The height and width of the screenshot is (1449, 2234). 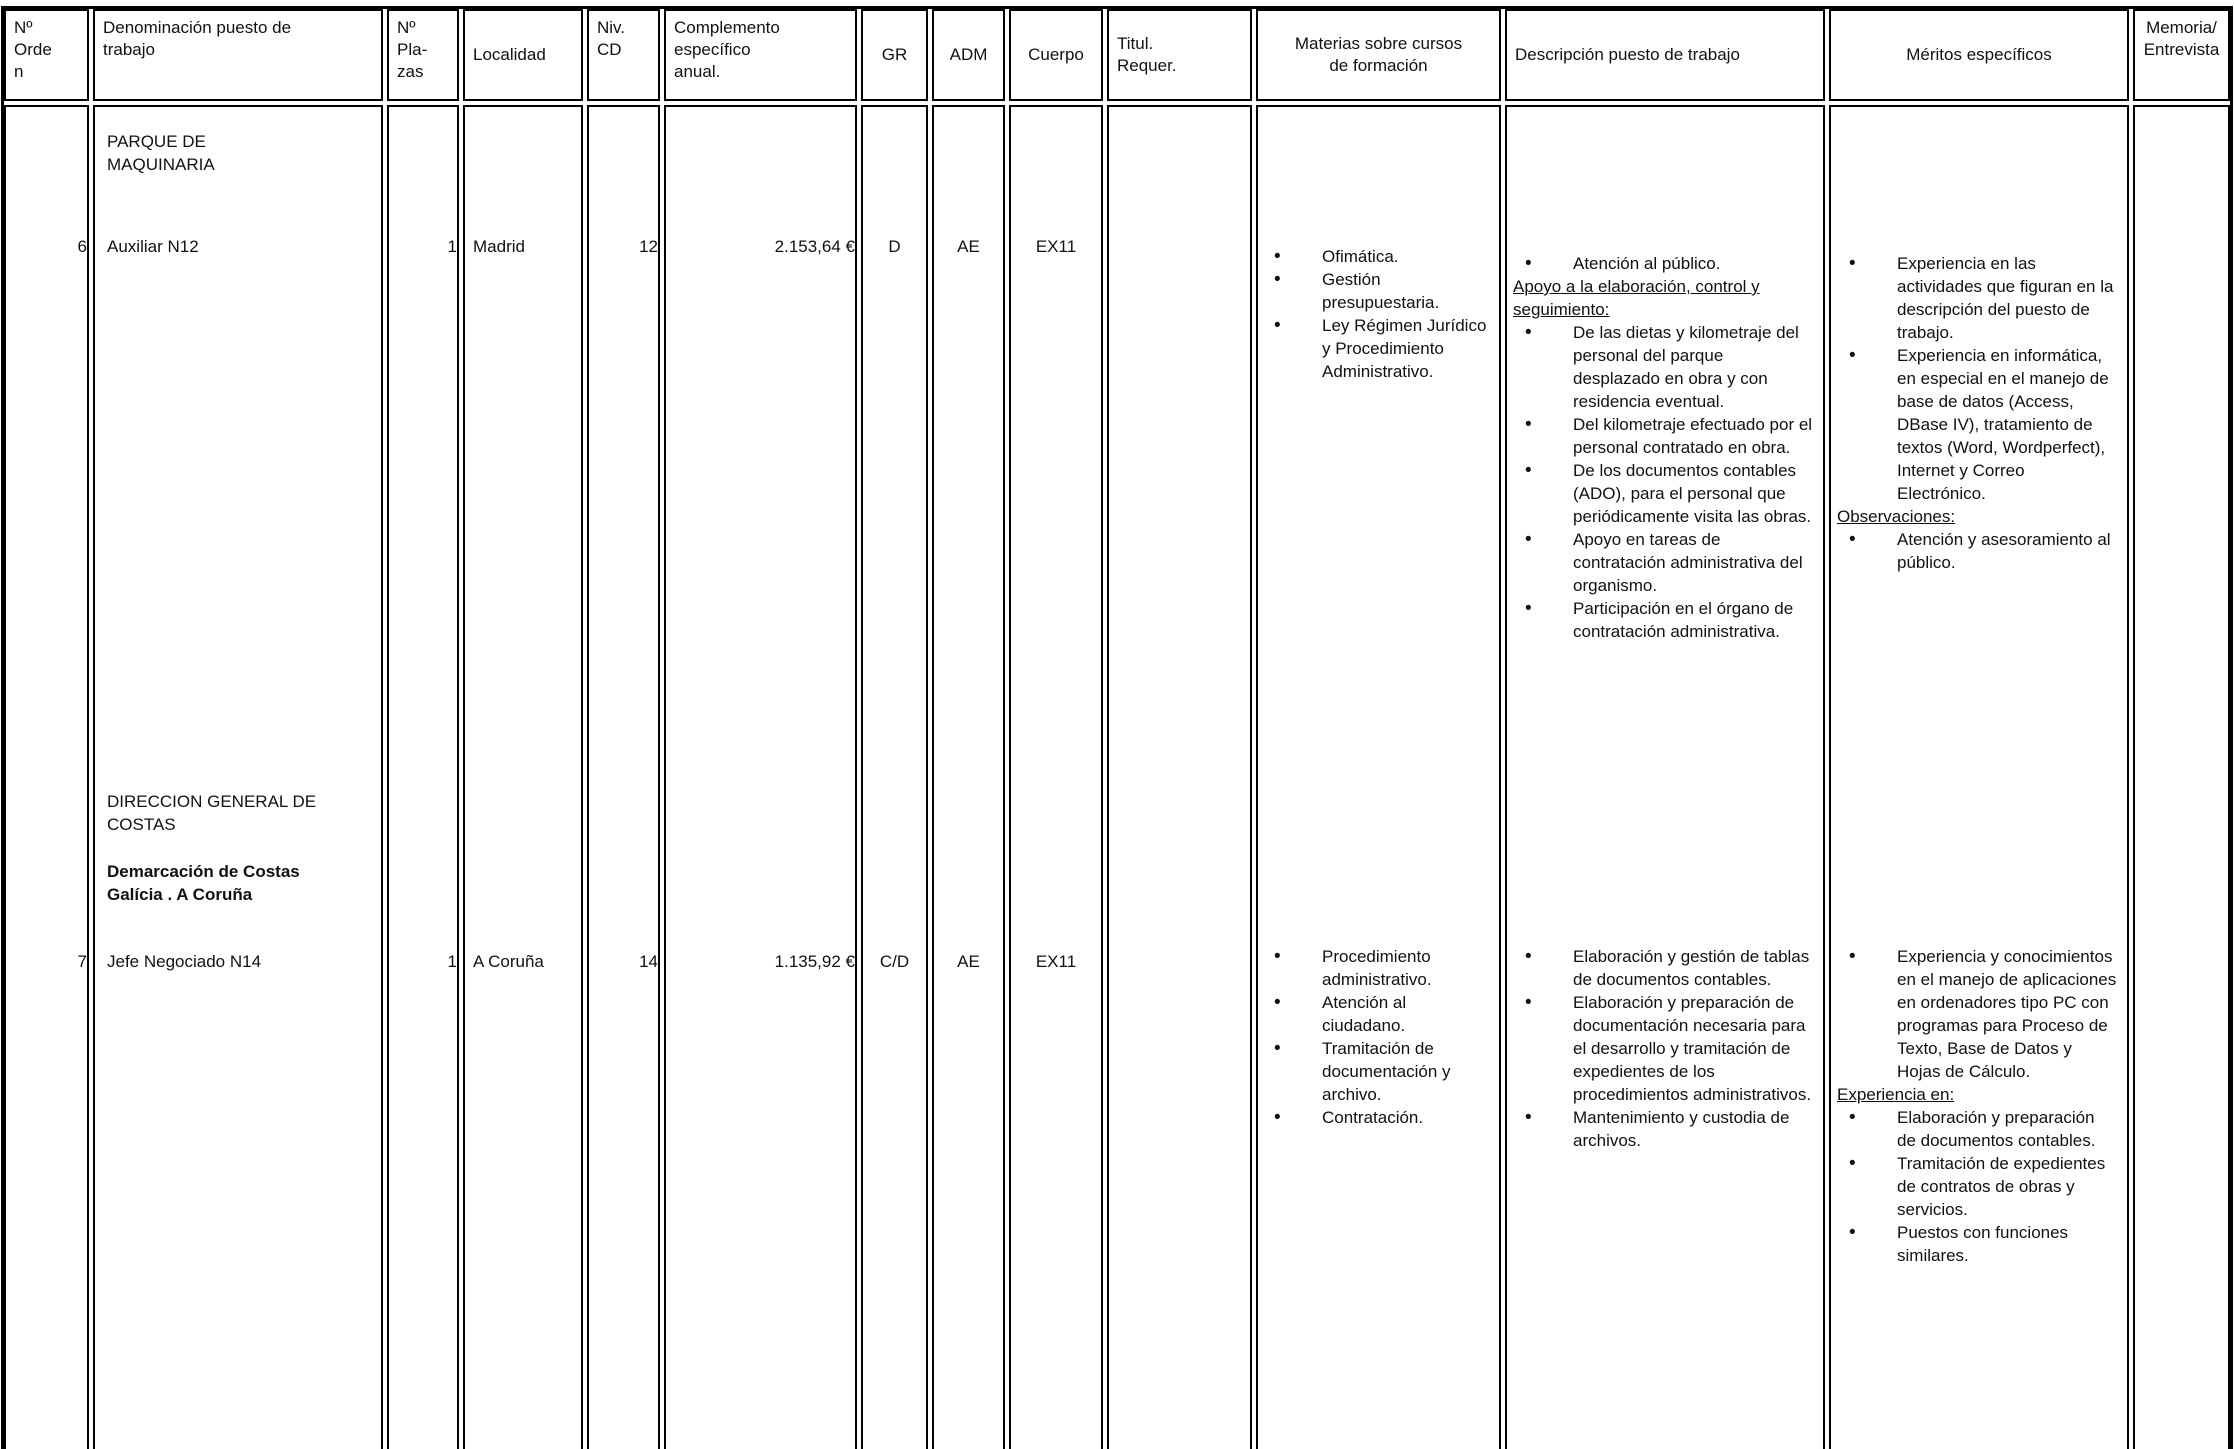 What do you see at coordinates (452, 961) in the screenshot?
I see `plazas-row7: 1` at bounding box center [452, 961].